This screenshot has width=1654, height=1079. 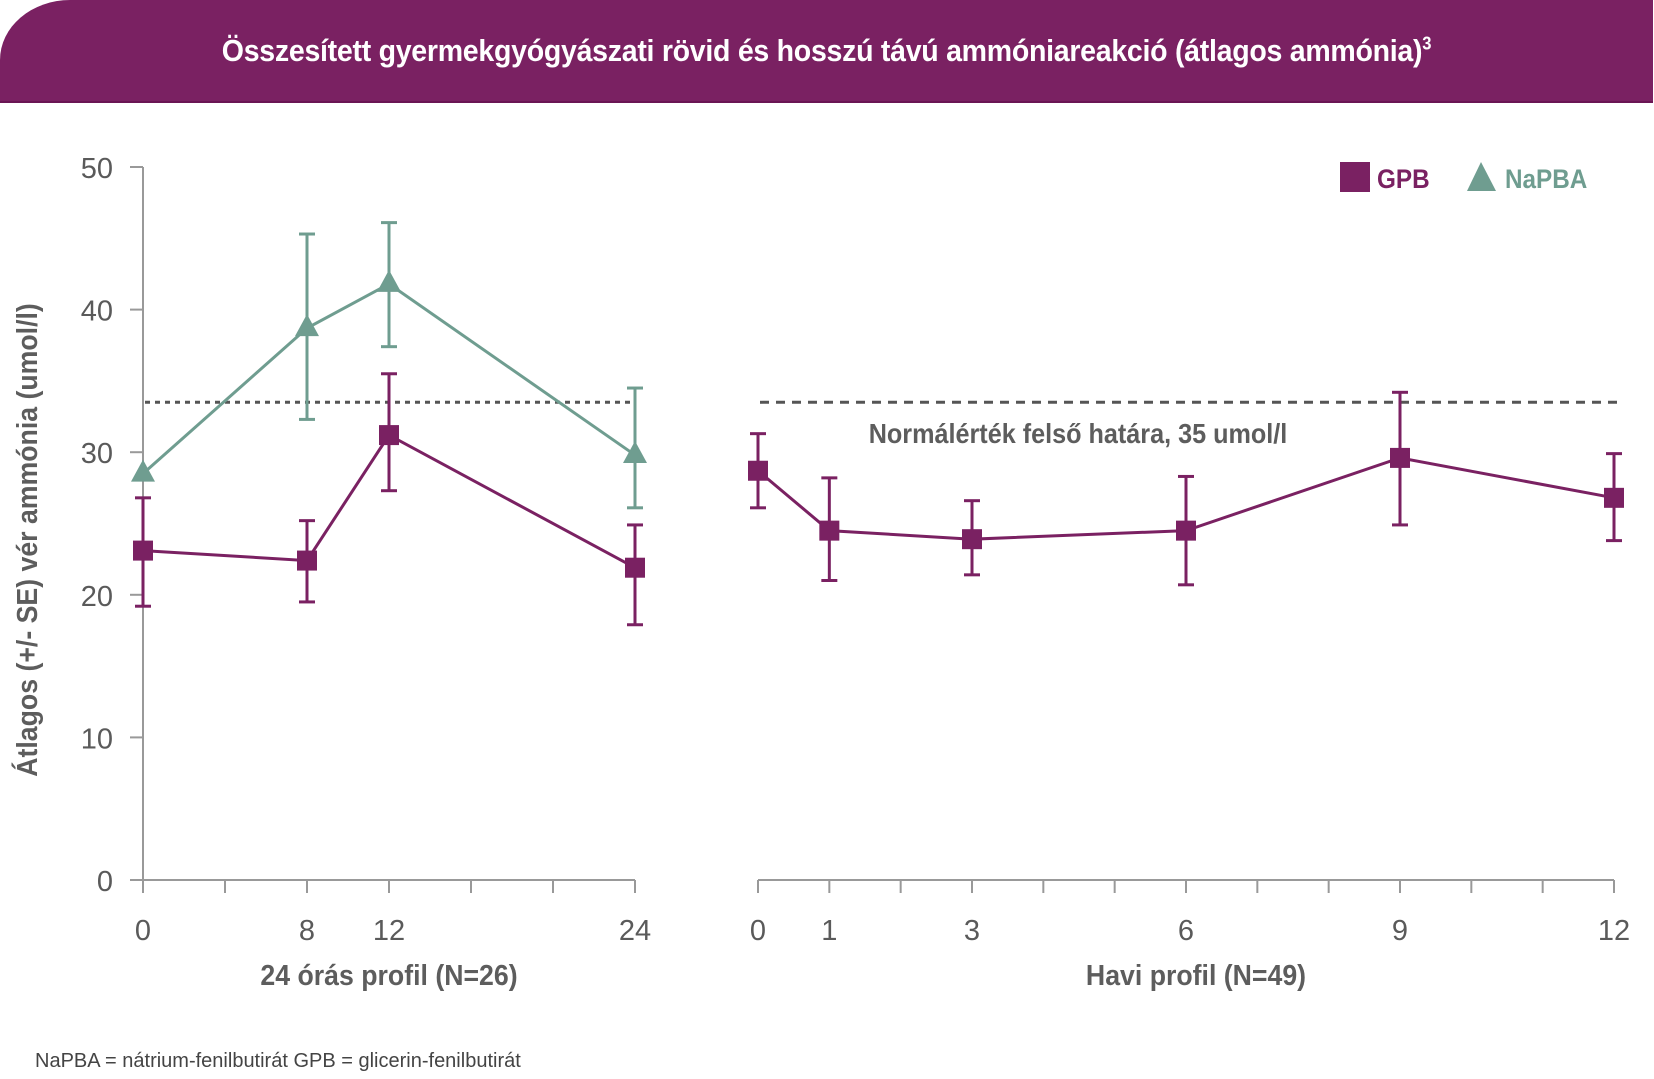 What do you see at coordinates (1078, 434) in the screenshot?
I see `reference-line-label: Normálérték felső határa, 35 umol/l` at bounding box center [1078, 434].